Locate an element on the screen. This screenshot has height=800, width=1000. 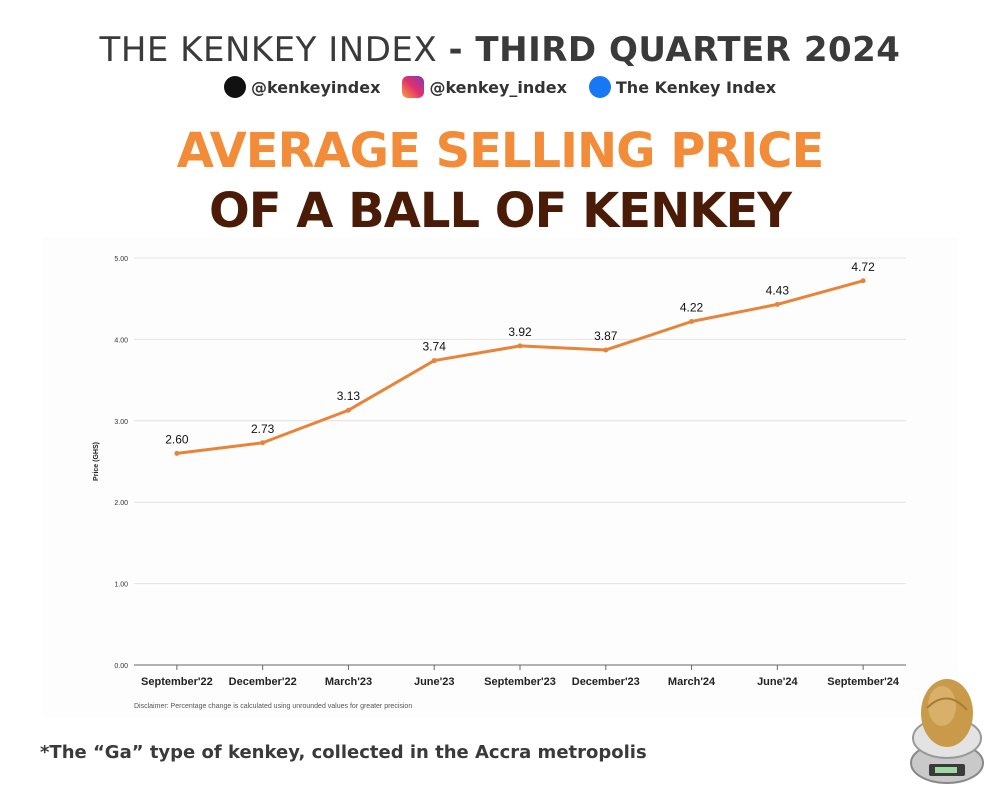
data-label: 2.60 is located at coordinates (177, 439).